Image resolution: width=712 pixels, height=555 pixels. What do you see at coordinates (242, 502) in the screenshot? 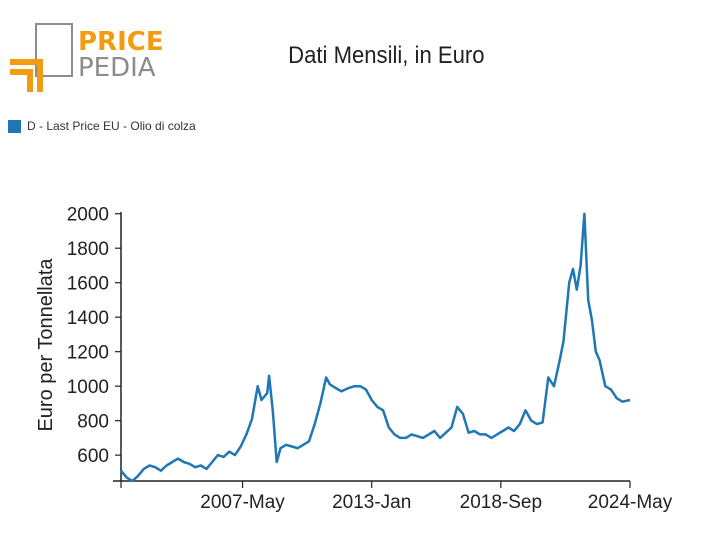
I see `x-tick-label: 2007-May` at bounding box center [242, 502].